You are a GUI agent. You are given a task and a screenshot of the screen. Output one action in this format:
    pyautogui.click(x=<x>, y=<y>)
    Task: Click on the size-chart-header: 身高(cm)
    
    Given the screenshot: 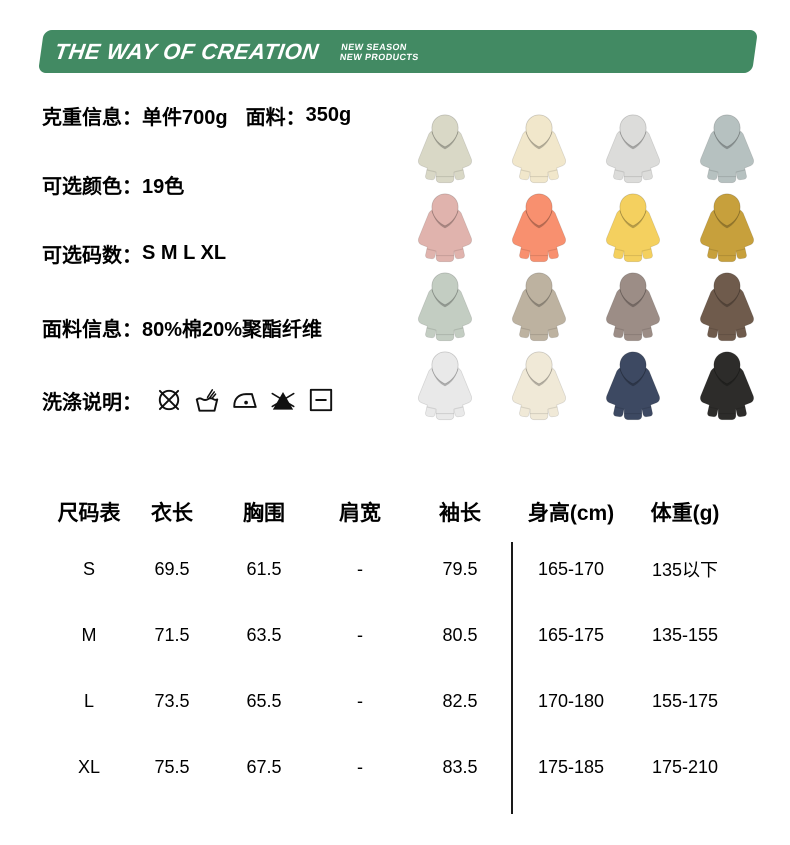 What is the action you would take?
    pyautogui.click(x=571, y=513)
    